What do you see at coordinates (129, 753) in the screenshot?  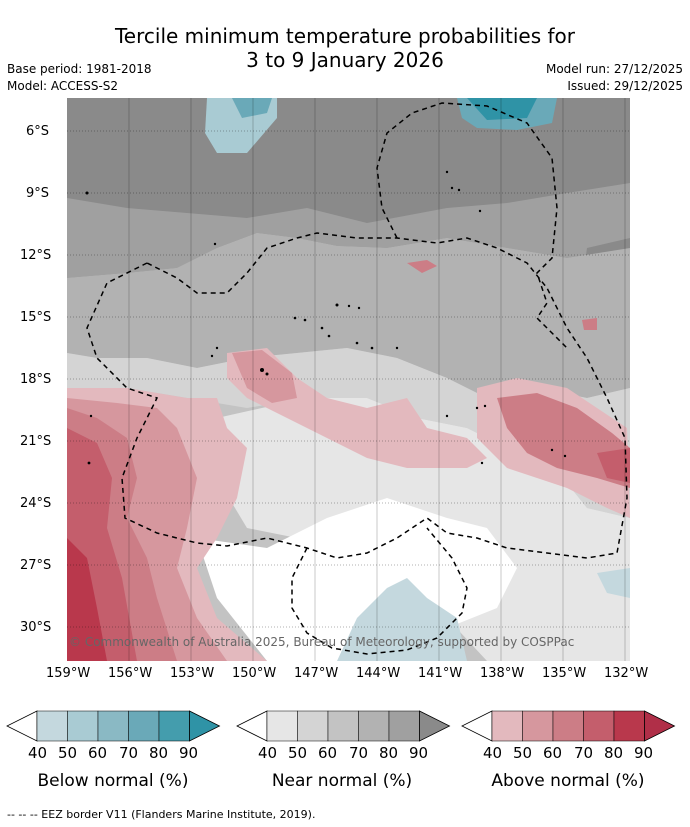 I see `cbar-below-tick: 70` at bounding box center [129, 753].